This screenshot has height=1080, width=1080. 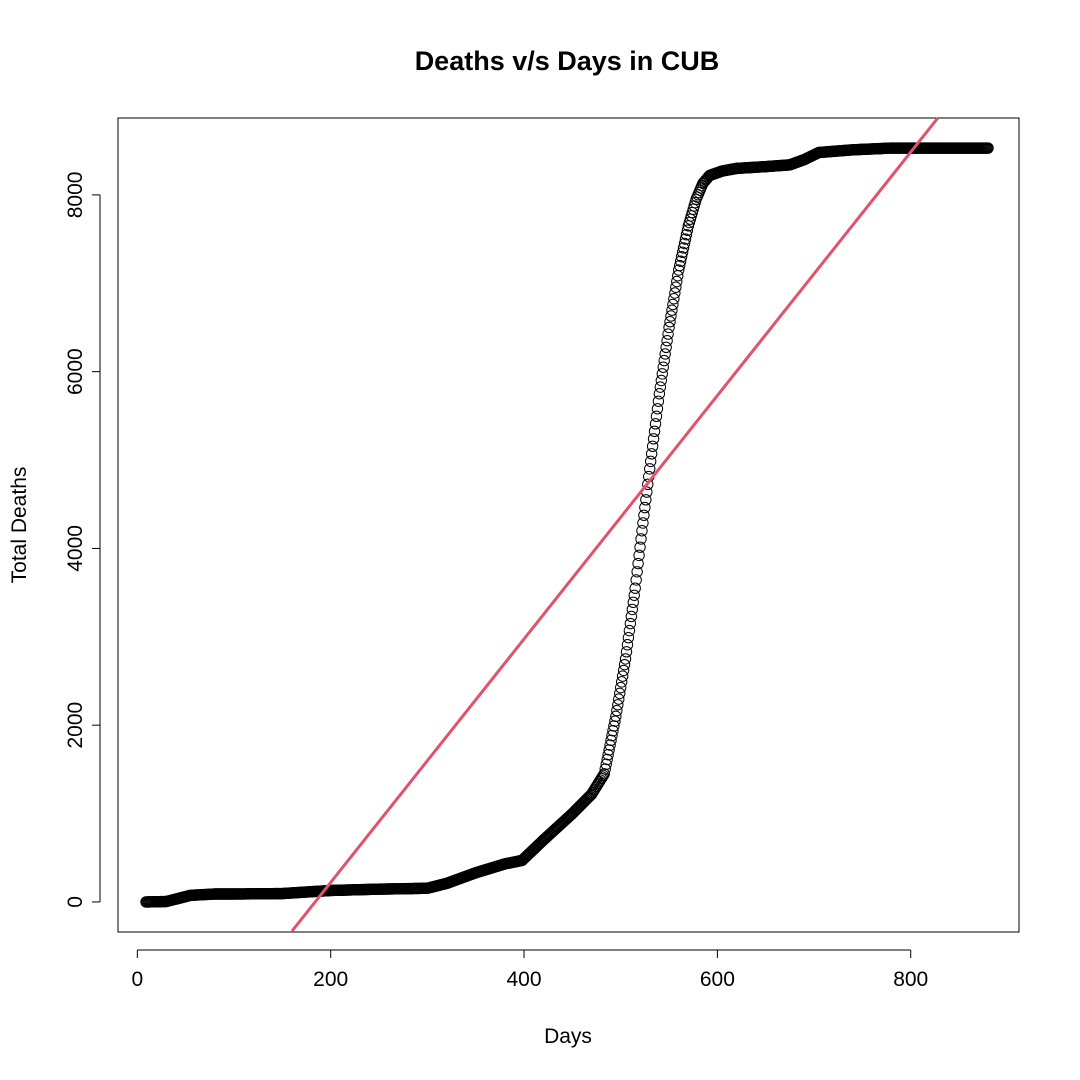 What do you see at coordinates (19, 525) in the screenshot?
I see `y-axis-label: Total Deaths` at bounding box center [19, 525].